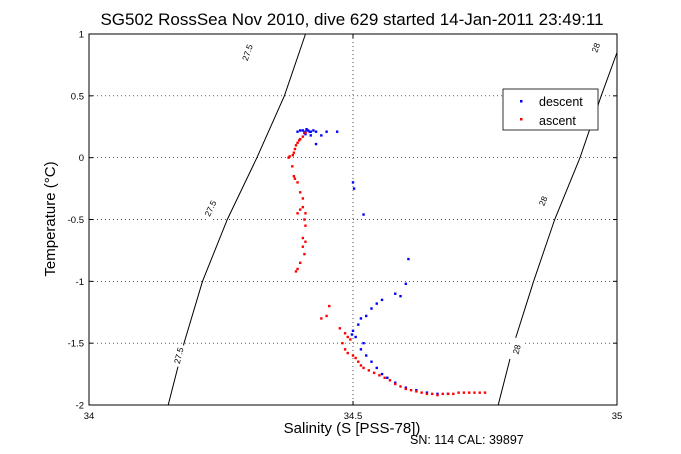  Describe the element at coordinates (352, 428) in the screenshot. I see `x-axis-label: Salinity (S [PSS-78])` at that location.